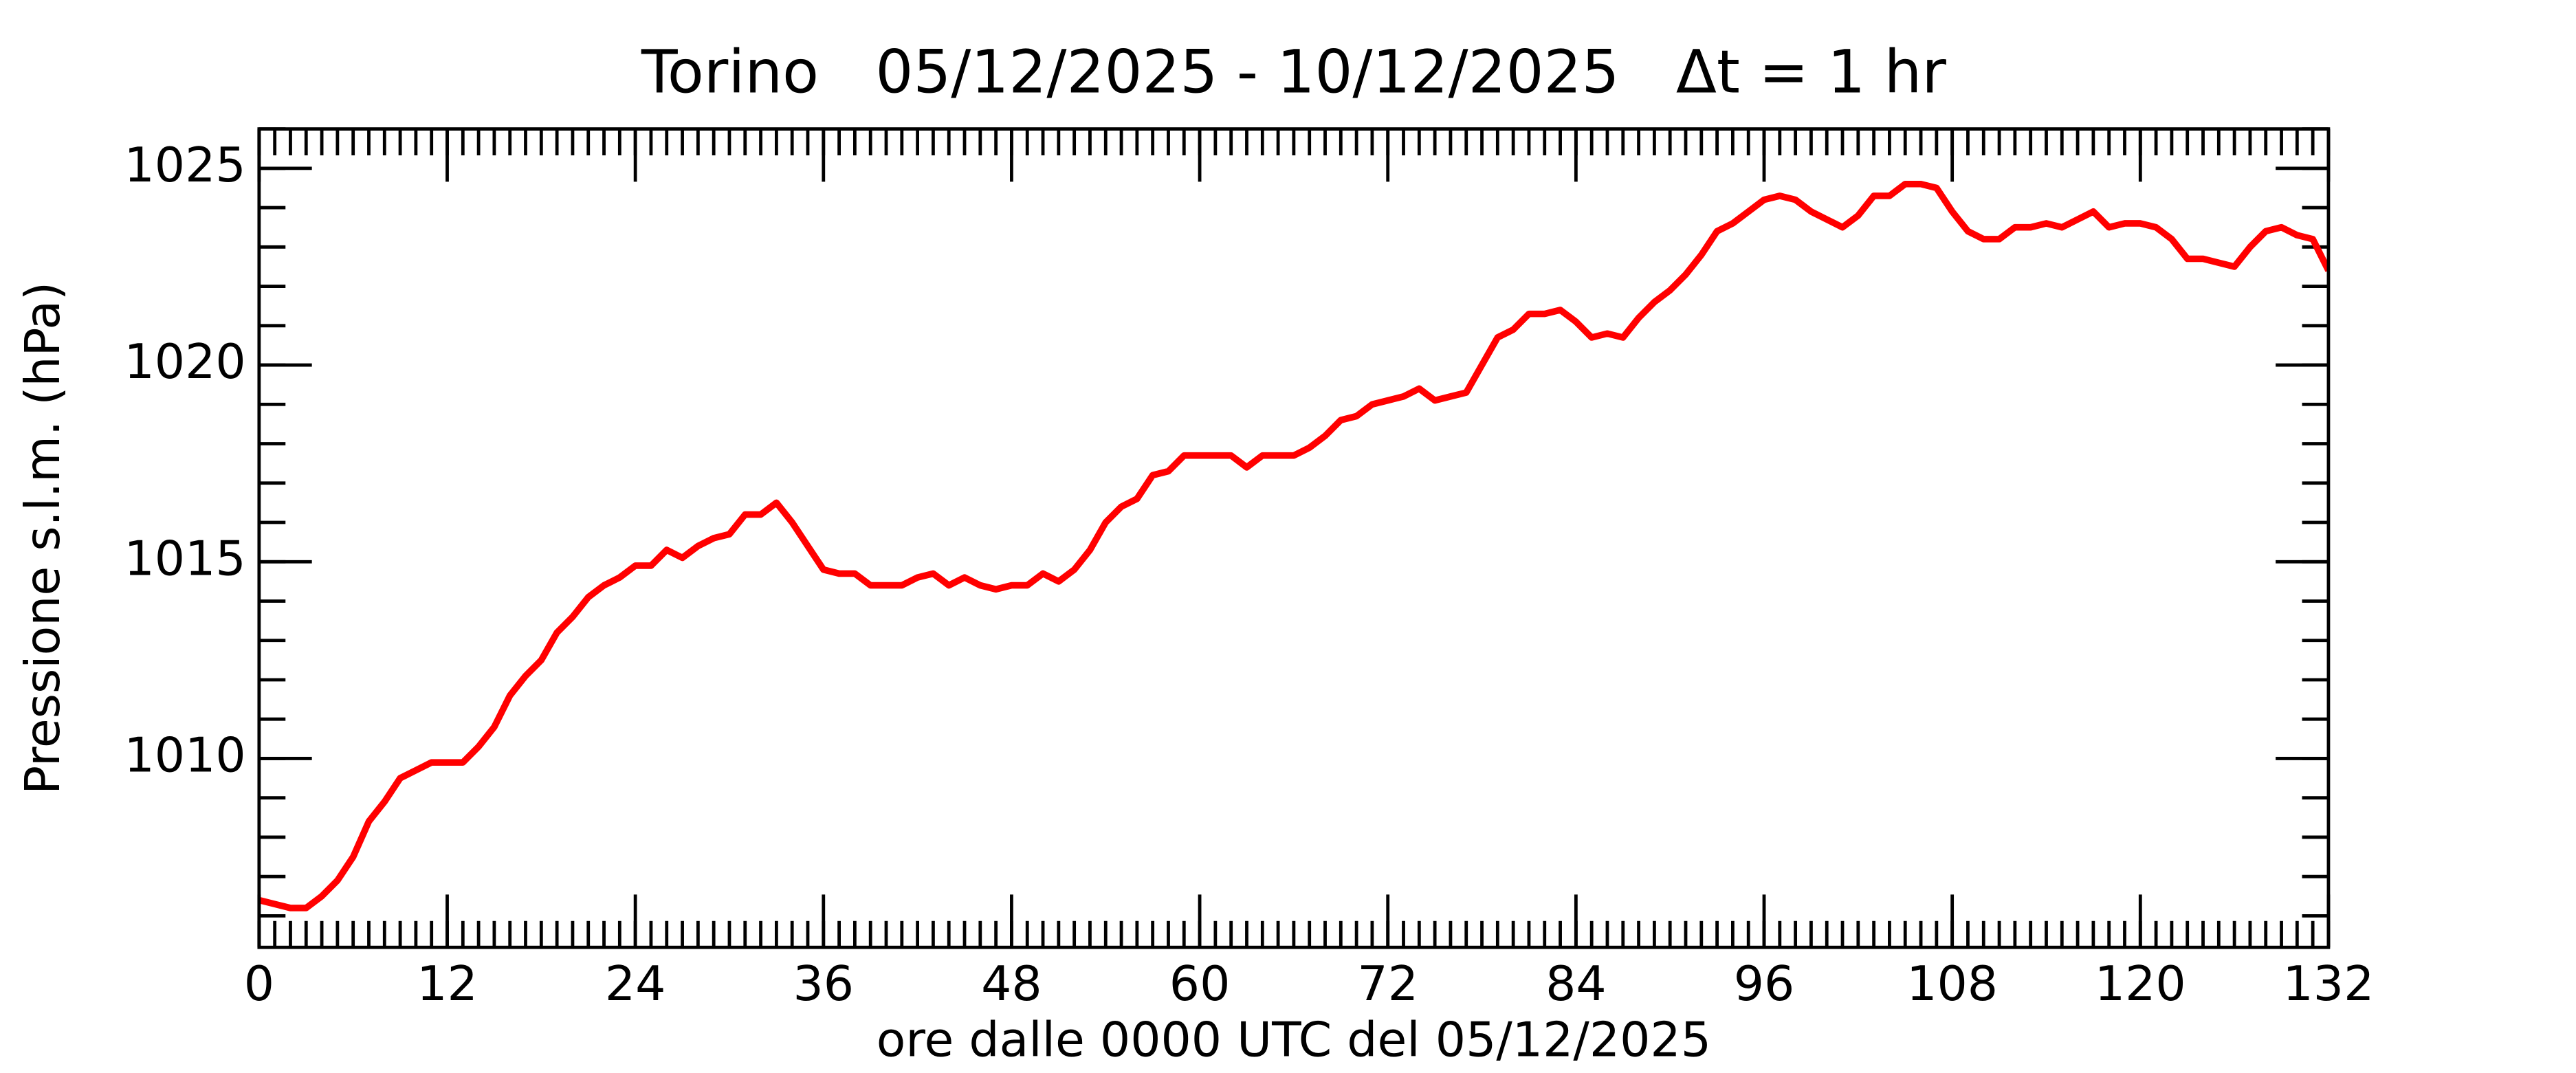  What do you see at coordinates (1387, 984) in the screenshot?
I see `x-tick-label: 72` at bounding box center [1387, 984].